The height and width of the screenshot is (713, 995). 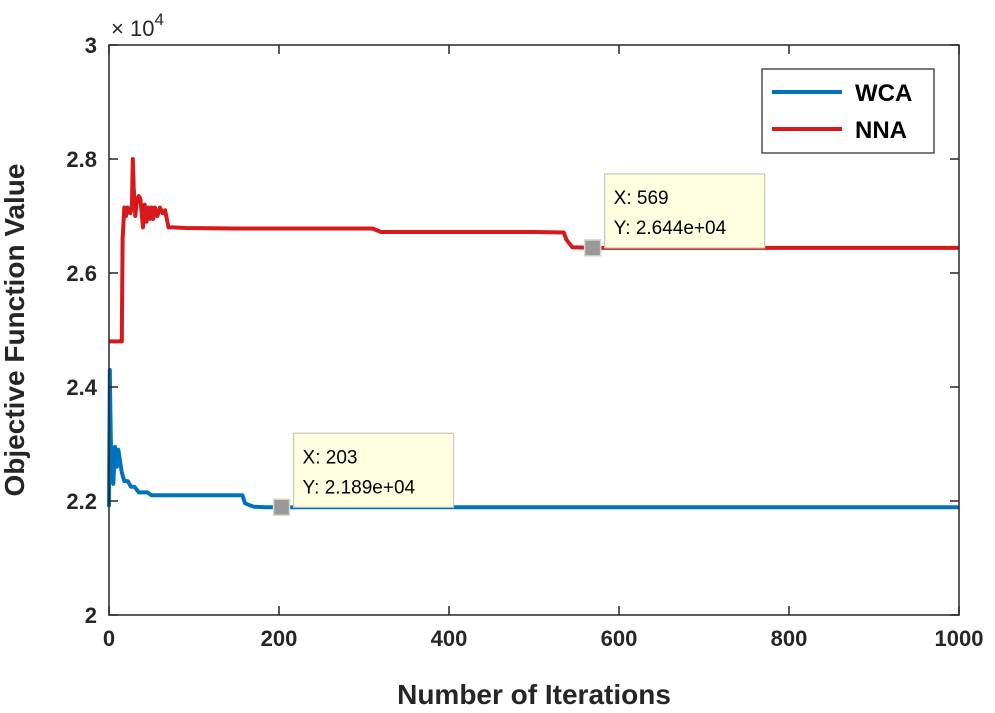 I want to click on y-tick-label: 3, so click(x=91, y=45).